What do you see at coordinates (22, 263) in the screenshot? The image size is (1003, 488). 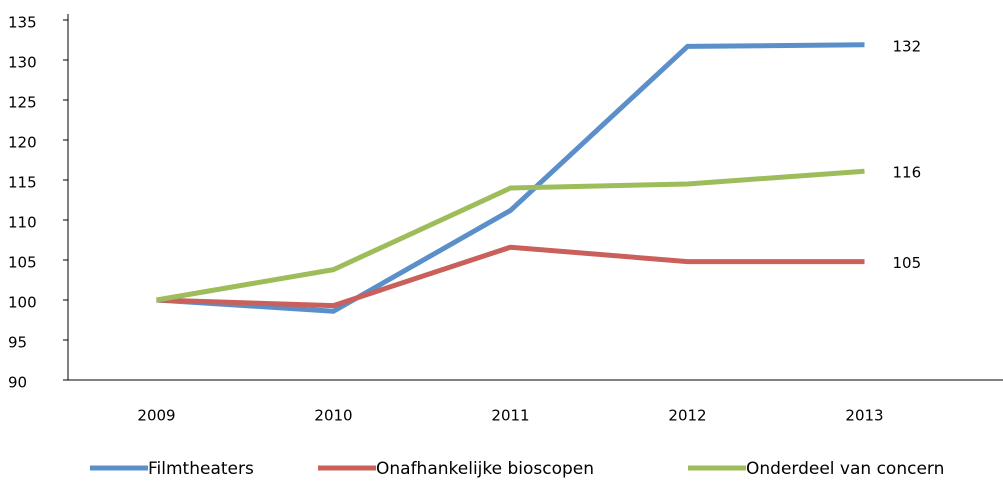 I see `y-tick-label: 105` at bounding box center [22, 263].